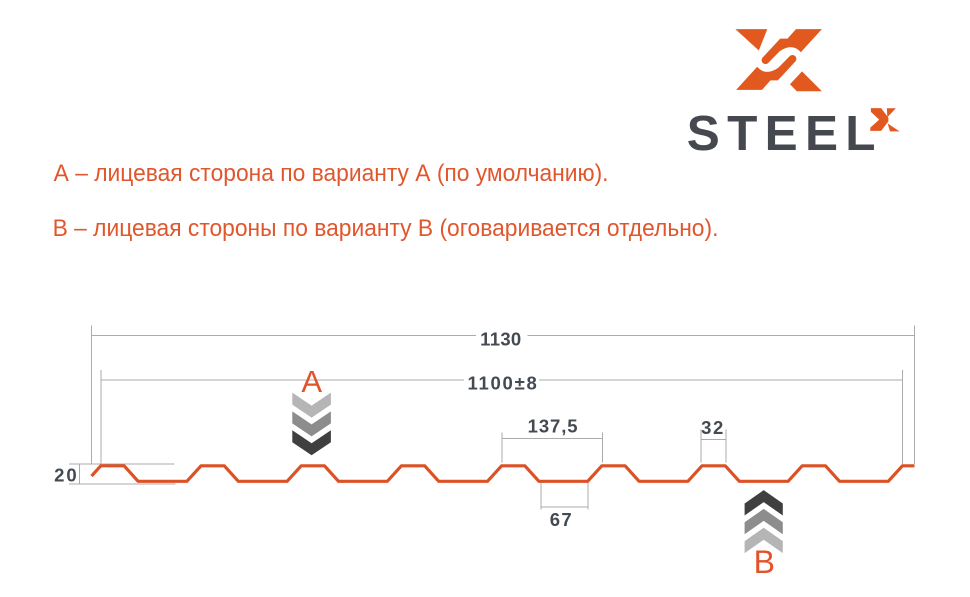  Describe the element at coordinates (561, 519) in the screenshot. I see `svg-text: 67` at that location.